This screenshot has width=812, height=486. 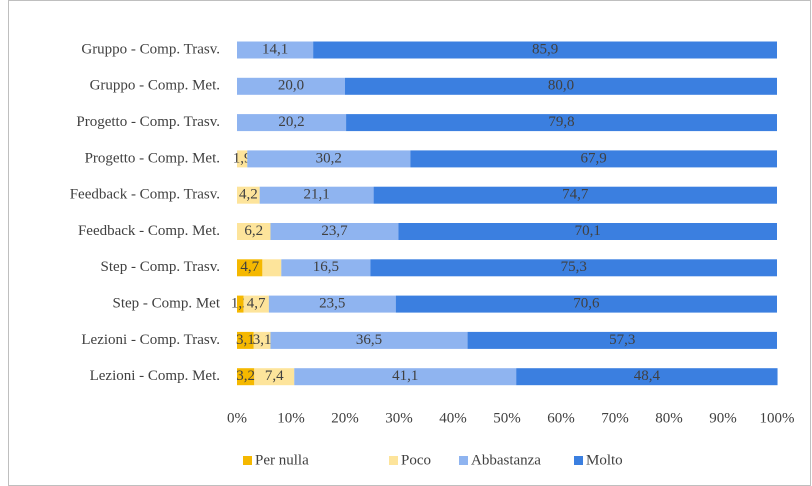 I want to click on y-tick-label: Feedback - Comp. Met., so click(x=149, y=231).